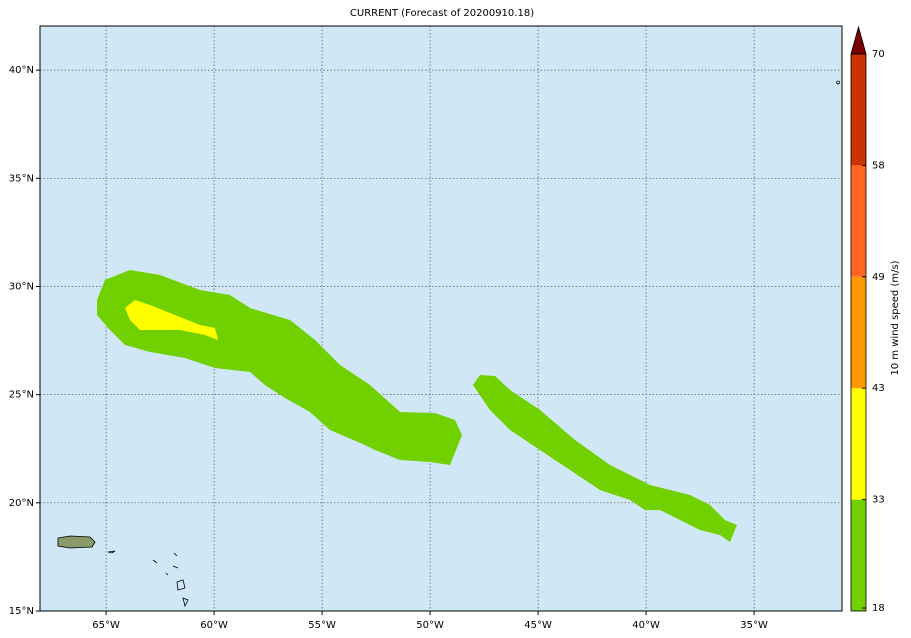  What do you see at coordinates (646, 625) in the screenshot?
I see `x-tick-label: 40°W` at bounding box center [646, 625].